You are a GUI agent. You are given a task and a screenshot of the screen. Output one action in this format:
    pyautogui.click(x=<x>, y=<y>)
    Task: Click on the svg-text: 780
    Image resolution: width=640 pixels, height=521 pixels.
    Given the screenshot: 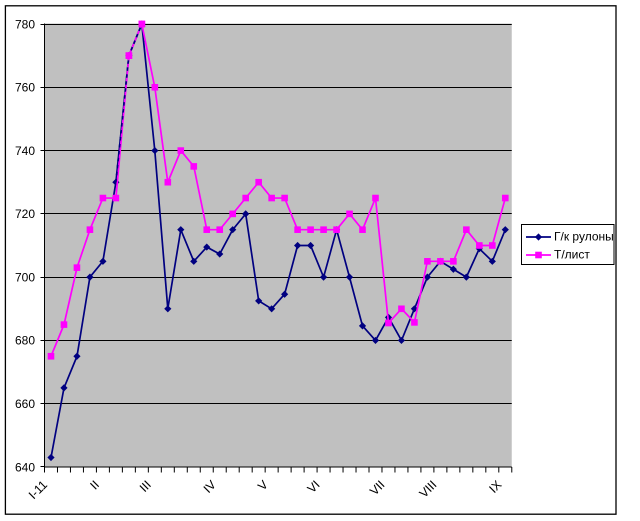 What is the action you would take?
    pyautogui.click(x=25, y=24)
    